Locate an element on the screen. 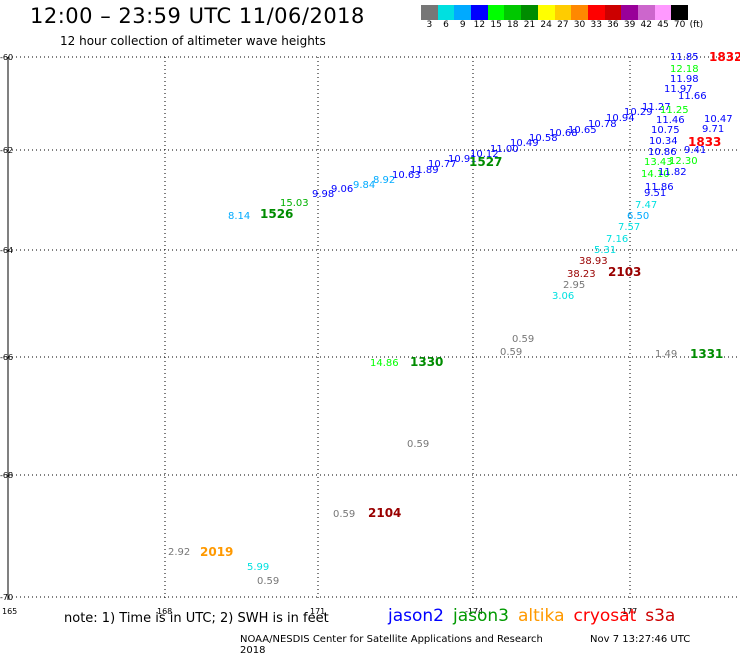 Image resolution: width=740 pixels, height=656 pixels. swh-label: 15.03 is located at coordinates (294, 203).